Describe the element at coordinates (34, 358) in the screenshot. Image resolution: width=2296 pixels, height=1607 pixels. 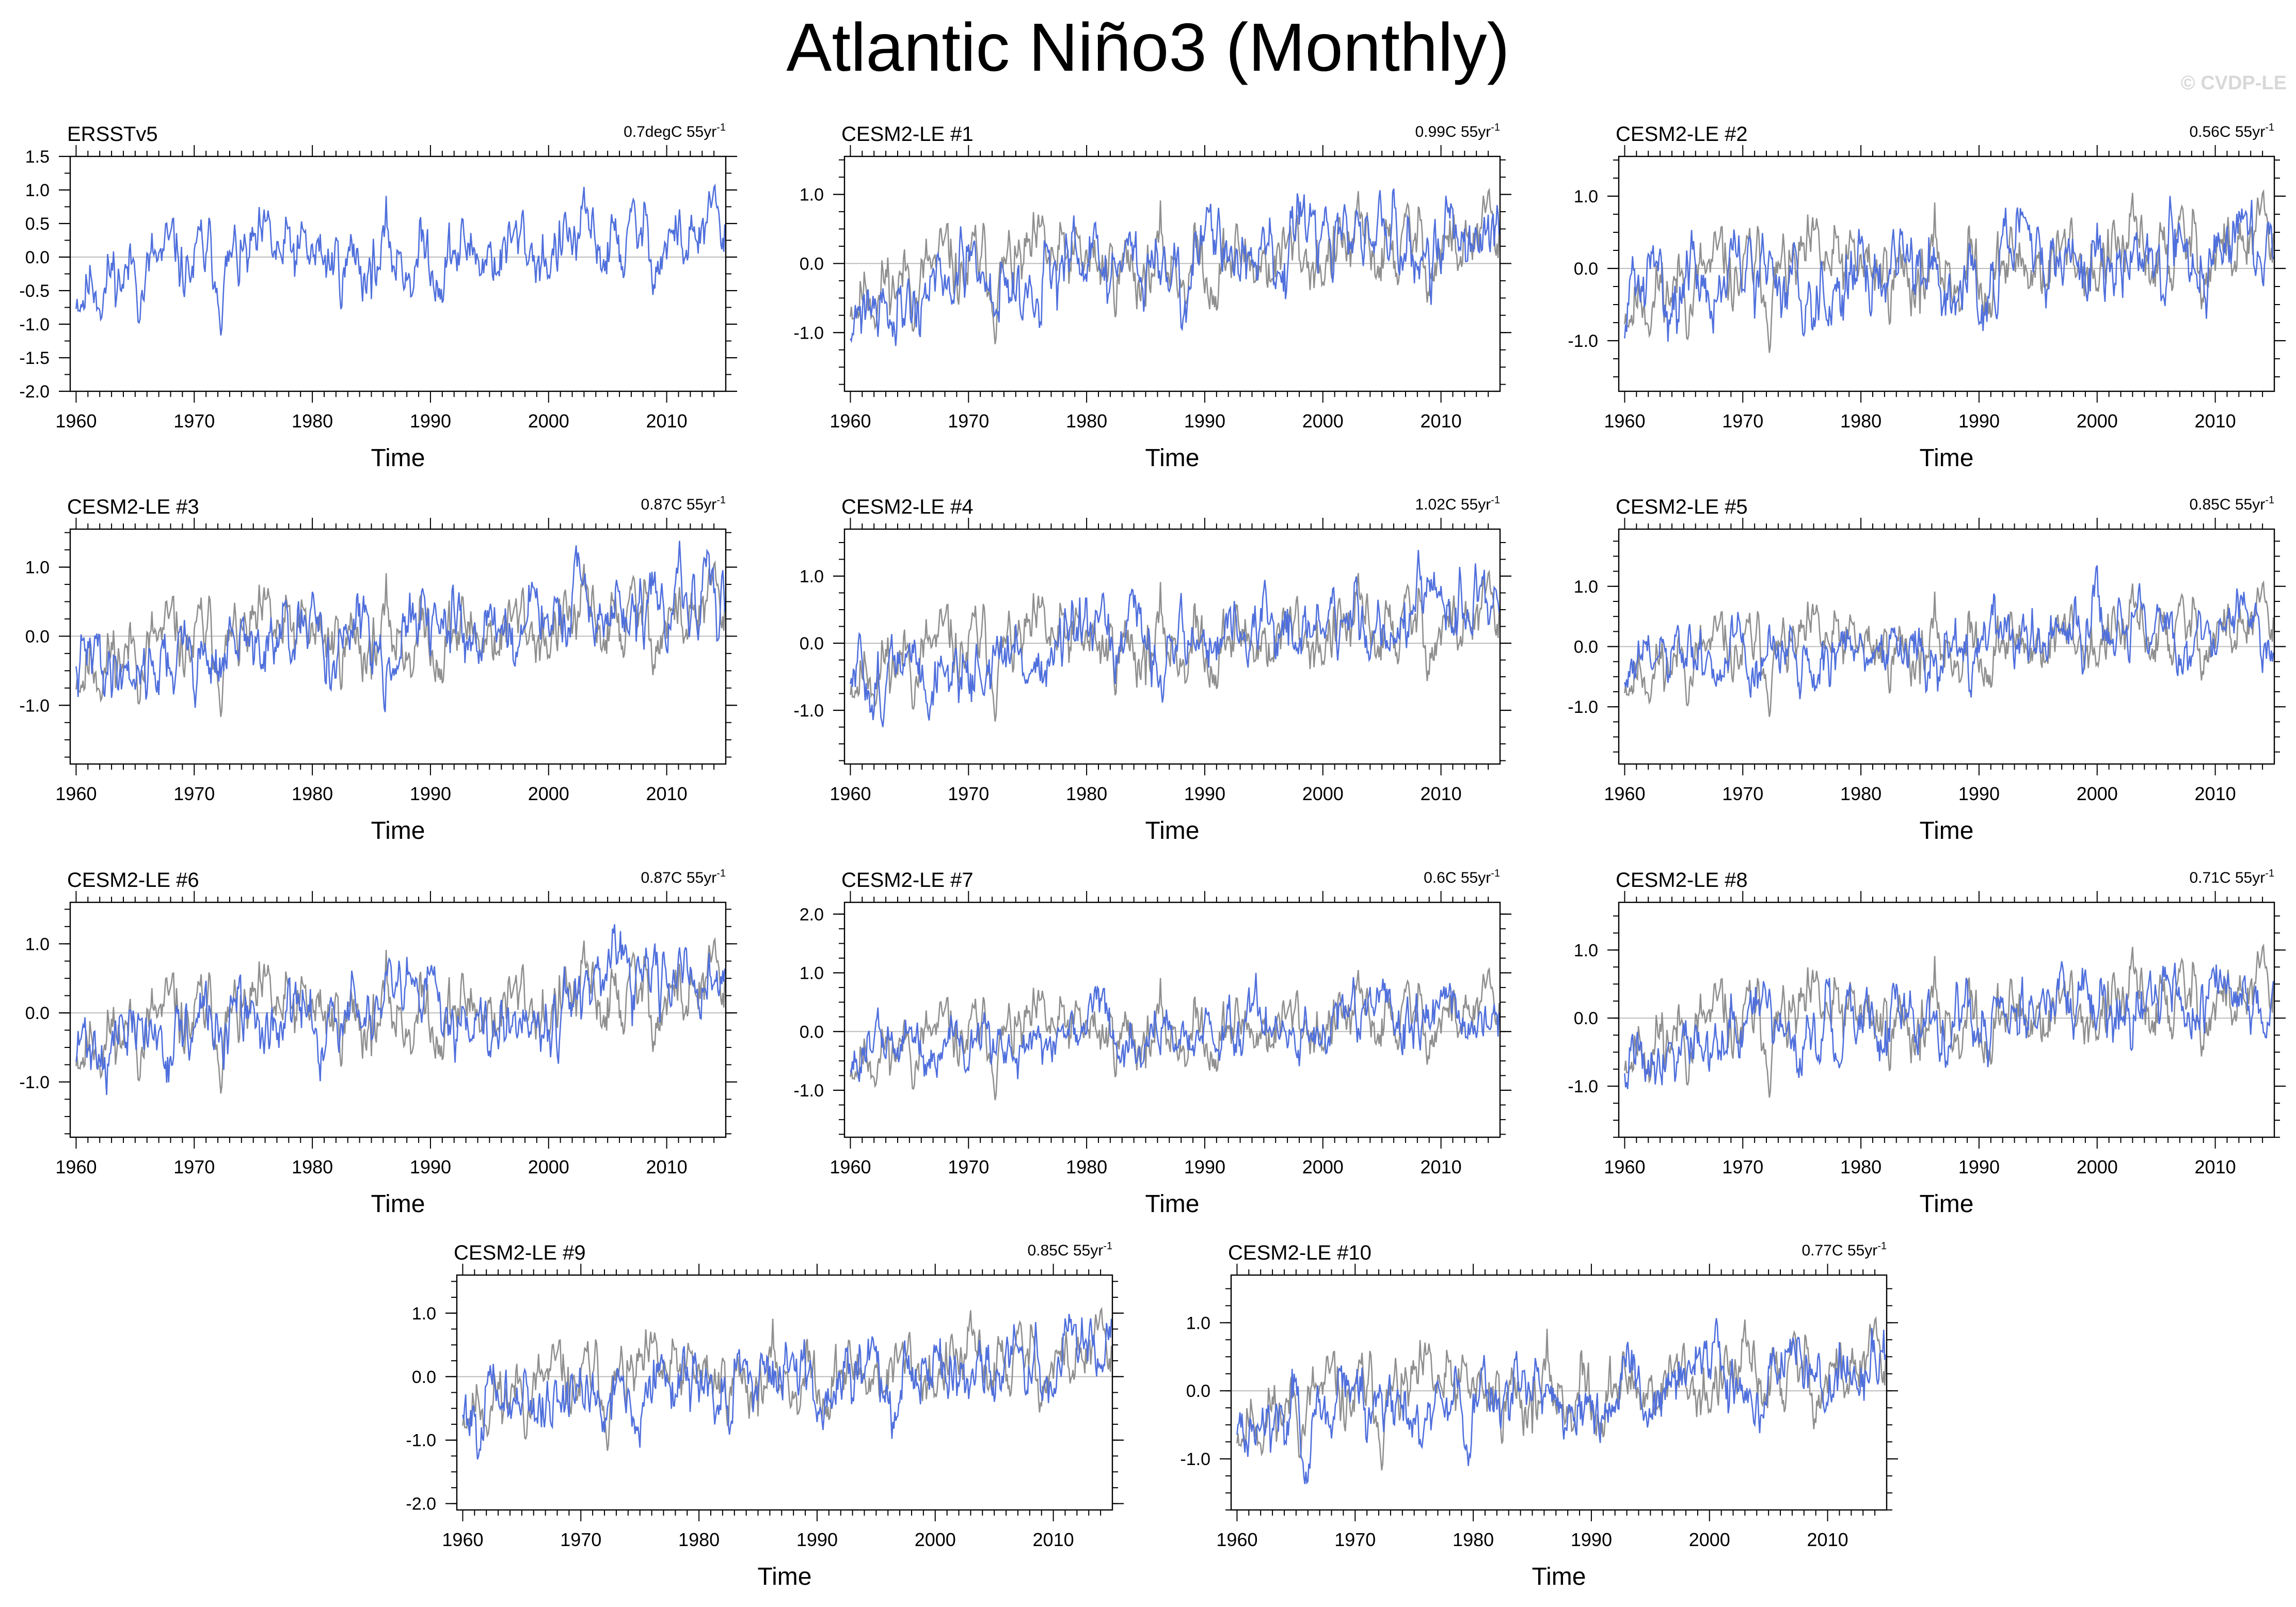
I see `y-tick-label: -1.5` at that location.